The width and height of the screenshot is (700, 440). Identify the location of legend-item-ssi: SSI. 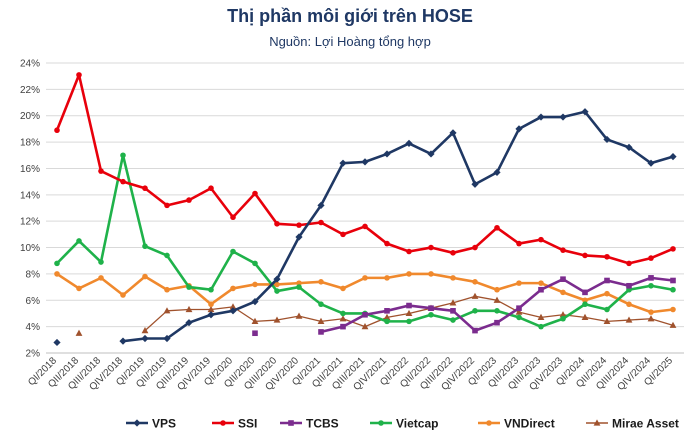
(234, 424).